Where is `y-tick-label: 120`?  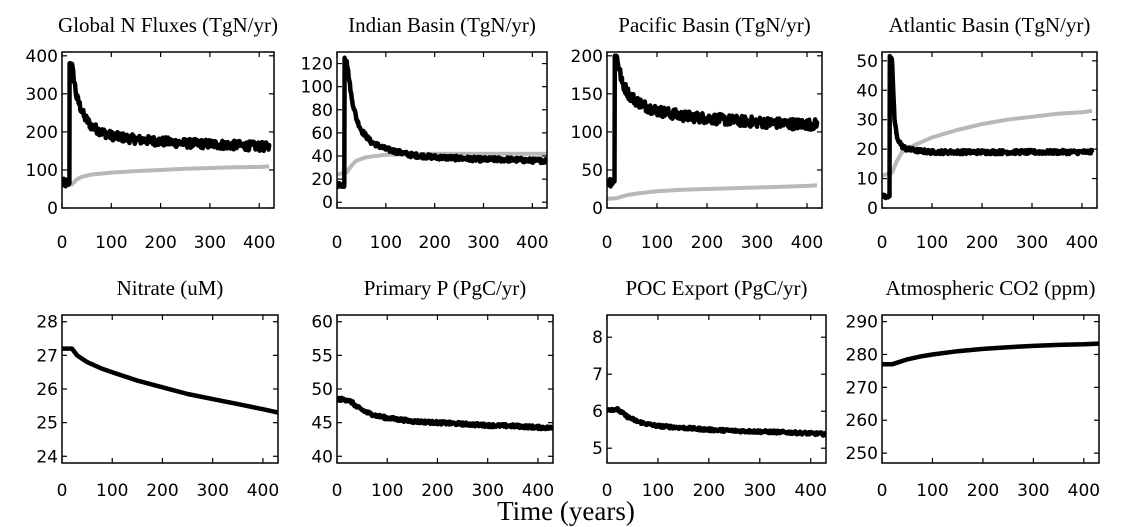 y-tick-label: 120 is located at coordinates (317, 65).